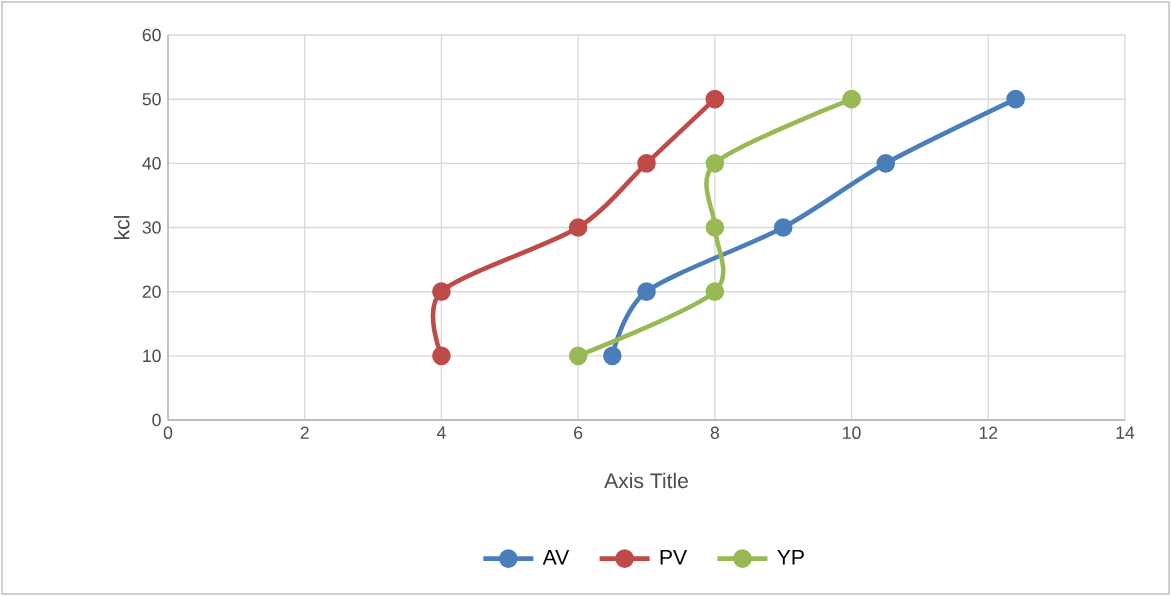 The image size is (1171, 596). What do you see at coordinates (152, 356) in the screenshot?
I see `y-tick-label: 10` at bounding box center [152, 356].